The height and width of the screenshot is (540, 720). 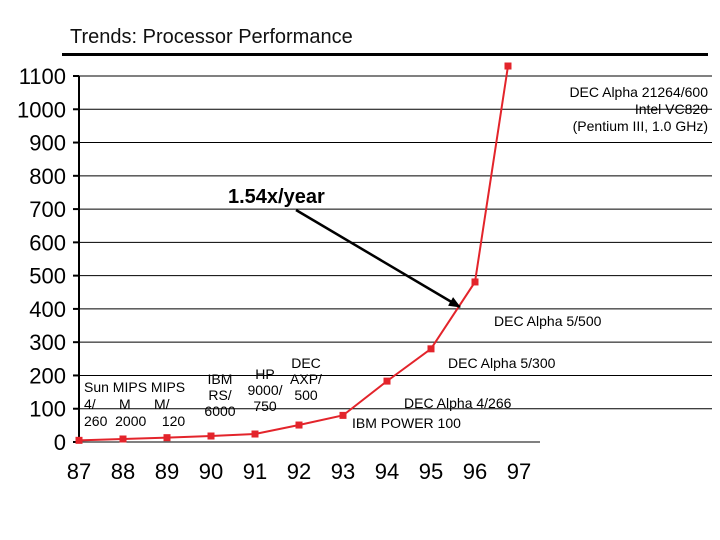 What do you see at coordinates (47, 209) in the screenshot?
I see `y-tick-label: 700` at bounding box center [47, 209].